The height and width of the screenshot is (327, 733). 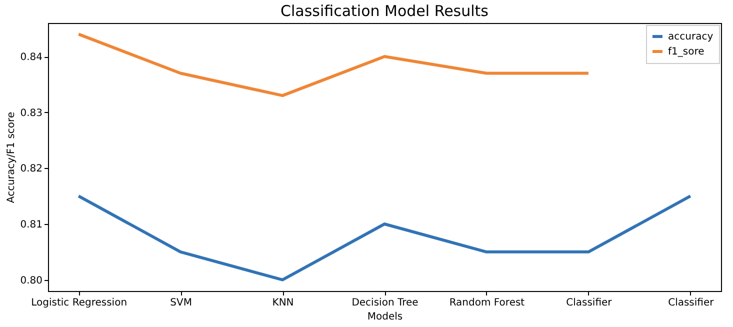 I want to click on legend-label: f1_sore, so click(x=686, y=52).